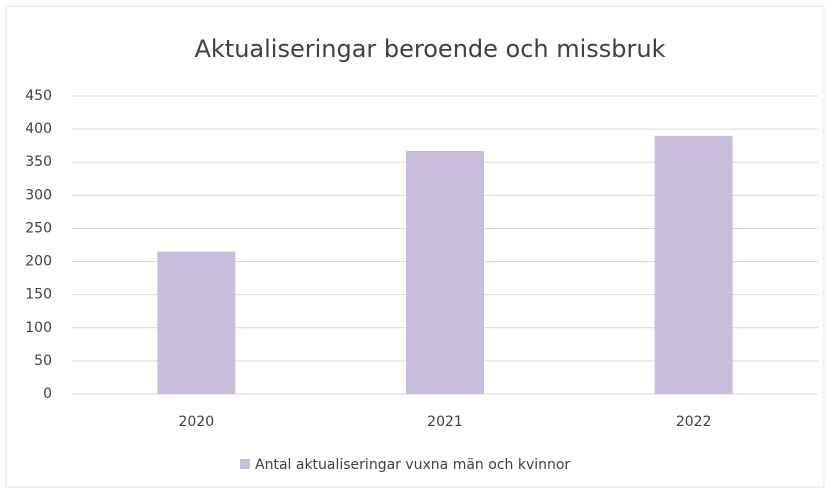 This screenshot has height=493, width=830. What do you see at coordinates (38, 262) in the screenshot?
I see `y-tick-label: 200` at bounding box center [38, 262].